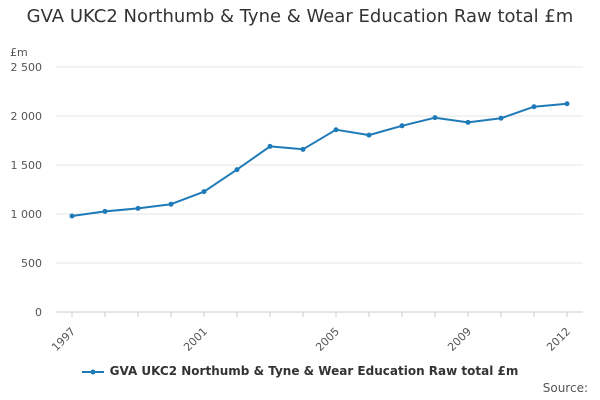 The height and width of the screenshot is (400, 600). I want to click on y-axis-ticks: 0 500 1 000 1 500 2 000 2 500, so click(27, 190).